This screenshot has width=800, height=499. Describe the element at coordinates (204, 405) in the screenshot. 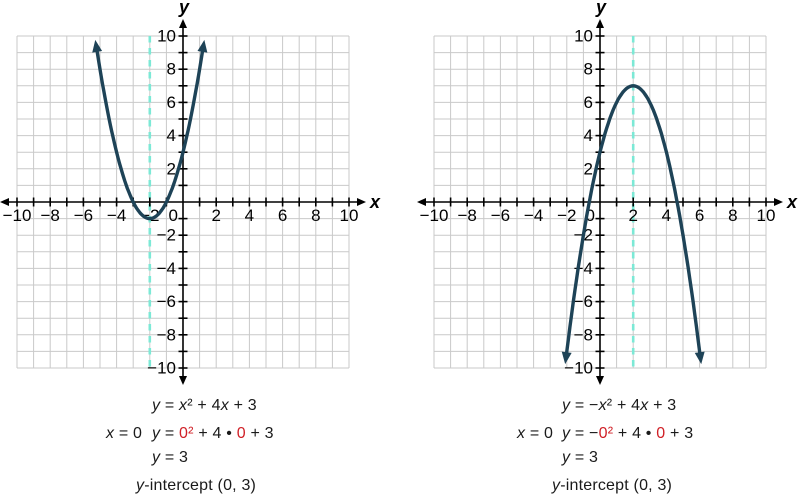

I see `equation-row-equation: y = x² + 4x + 3` at that location.